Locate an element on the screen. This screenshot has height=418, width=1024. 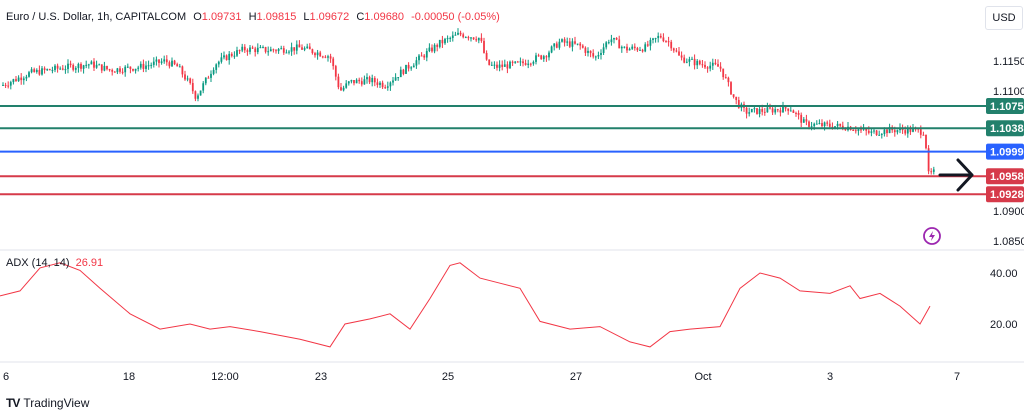
currency-button: USD is located at coordinates (1004, 18).